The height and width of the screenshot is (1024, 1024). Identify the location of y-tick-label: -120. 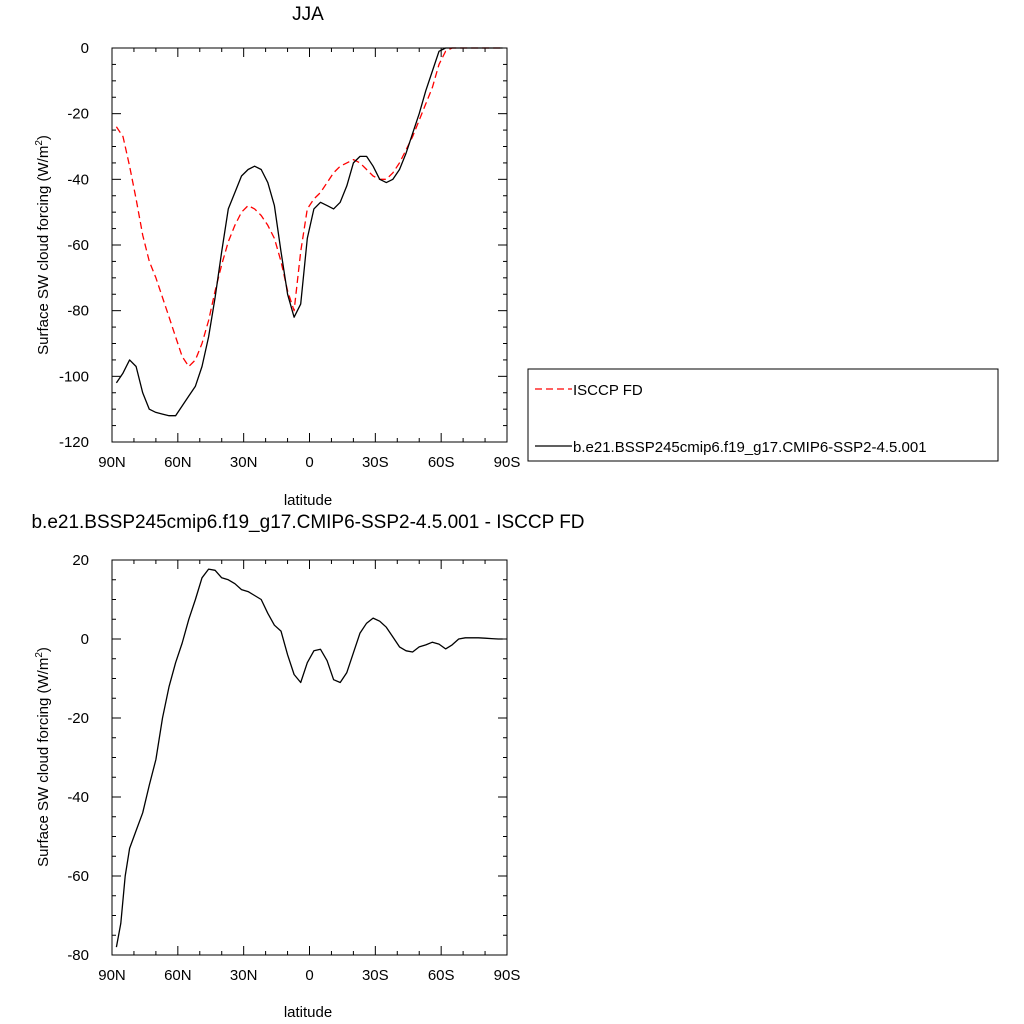
(74, 442).